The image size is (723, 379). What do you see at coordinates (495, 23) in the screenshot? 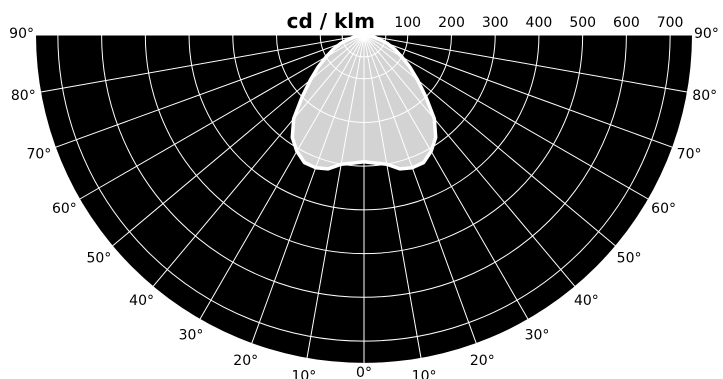
I see `radial-tick-label: 300` at bounding box center [495, 23].